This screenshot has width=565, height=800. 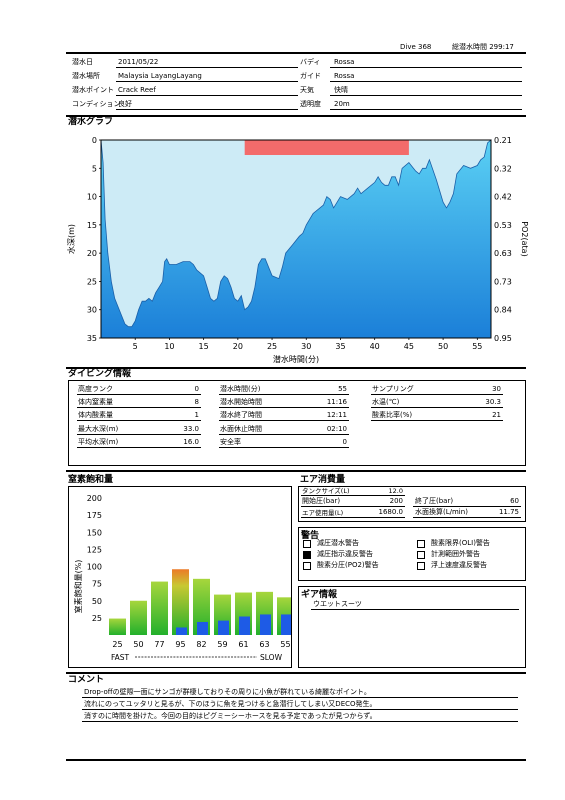 What do you see at coordinates (243, 644) in the screenshot?
I see `n2-cat-61: 61` at bounding box center [243, 644].